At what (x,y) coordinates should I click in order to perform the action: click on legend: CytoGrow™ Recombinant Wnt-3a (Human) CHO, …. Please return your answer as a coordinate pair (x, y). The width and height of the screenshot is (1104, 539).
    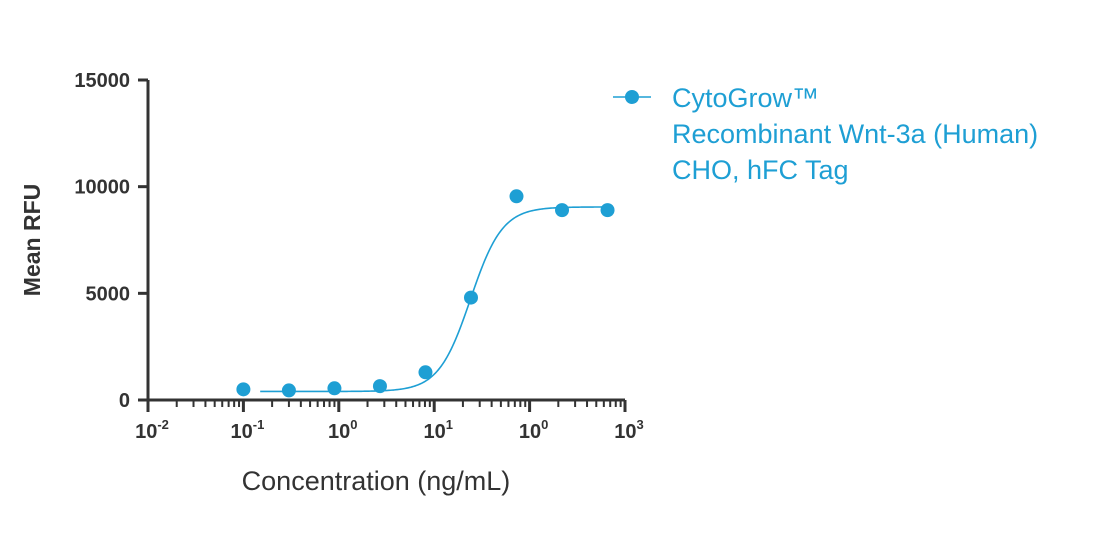
    Looking at the image, I should click on (825, 134).